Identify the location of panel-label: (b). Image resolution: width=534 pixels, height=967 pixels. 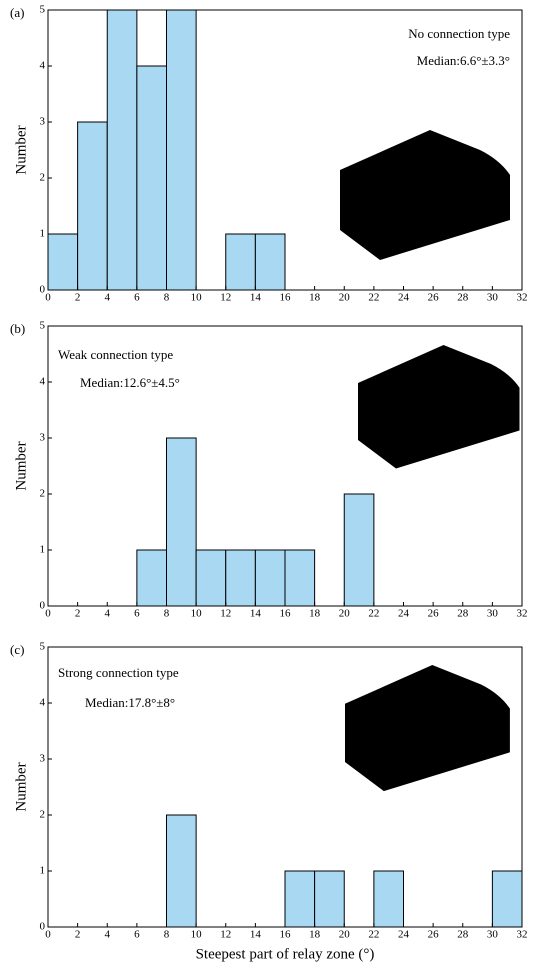
(17, 328).